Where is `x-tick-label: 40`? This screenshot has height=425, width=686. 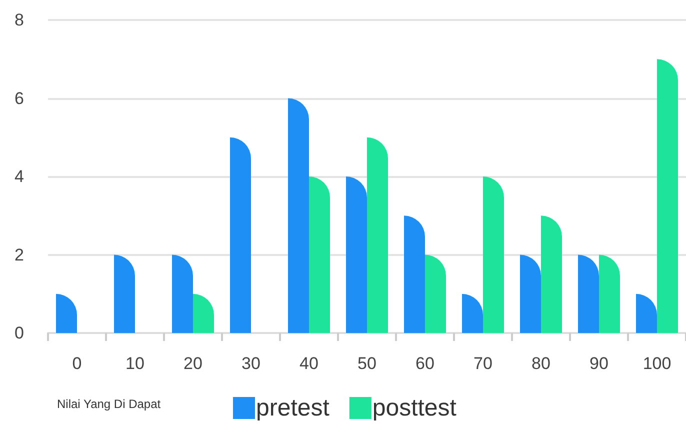
x-tick-label: 40 is located at coordinates (309, 363).